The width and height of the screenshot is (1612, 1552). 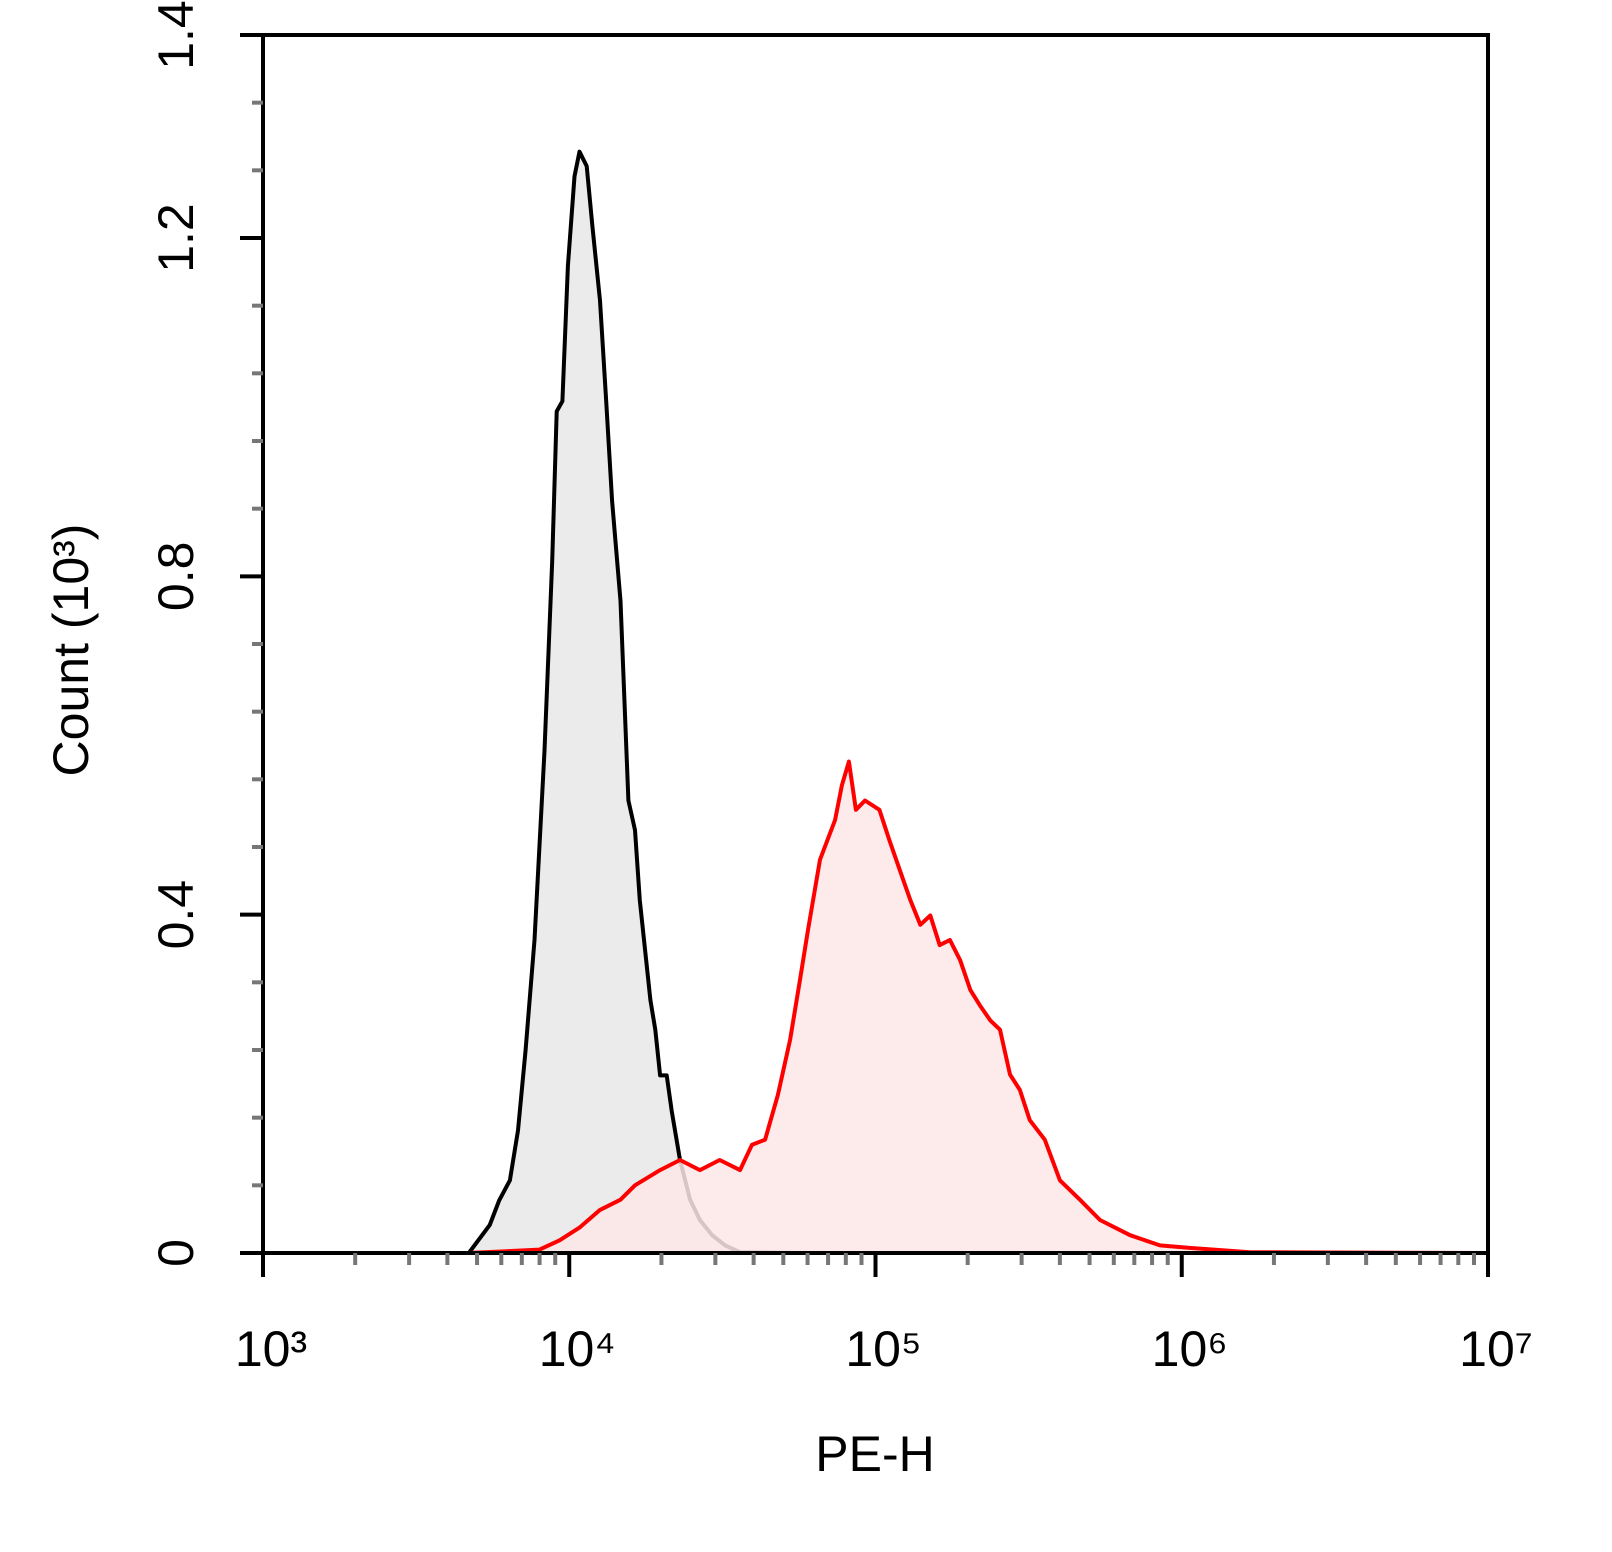 I want to click on x-axis-label: PE-H, so click(x=874, y=1454).